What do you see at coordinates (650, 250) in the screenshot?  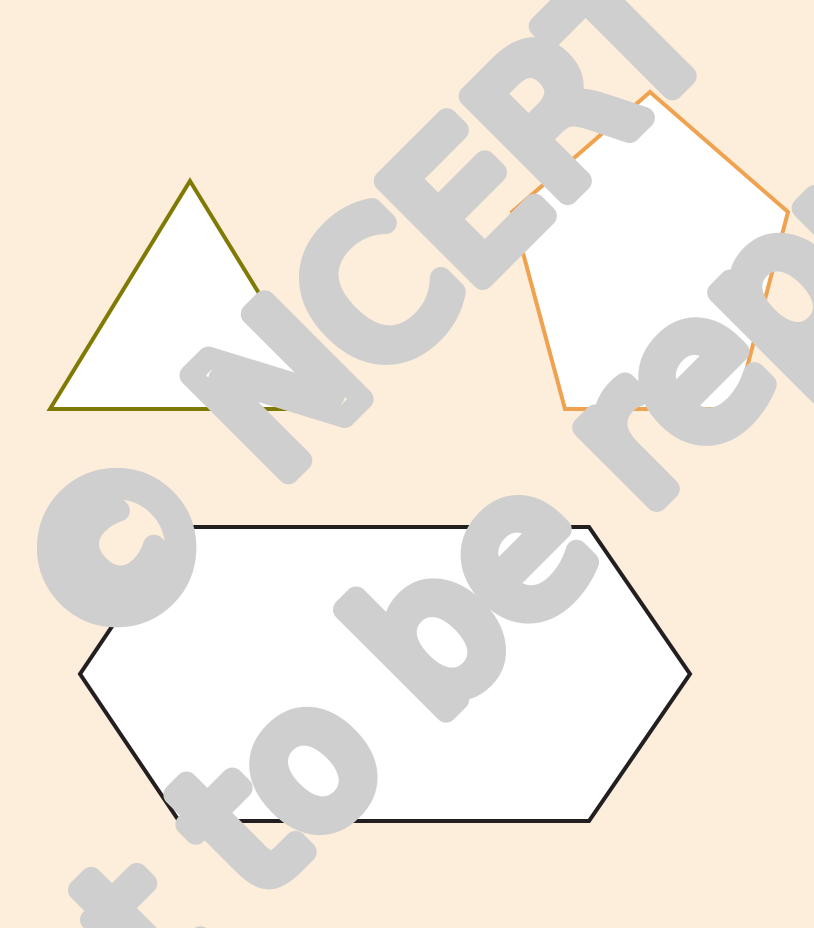 I see `pentagon-shape` at bounding box center [650, 250].